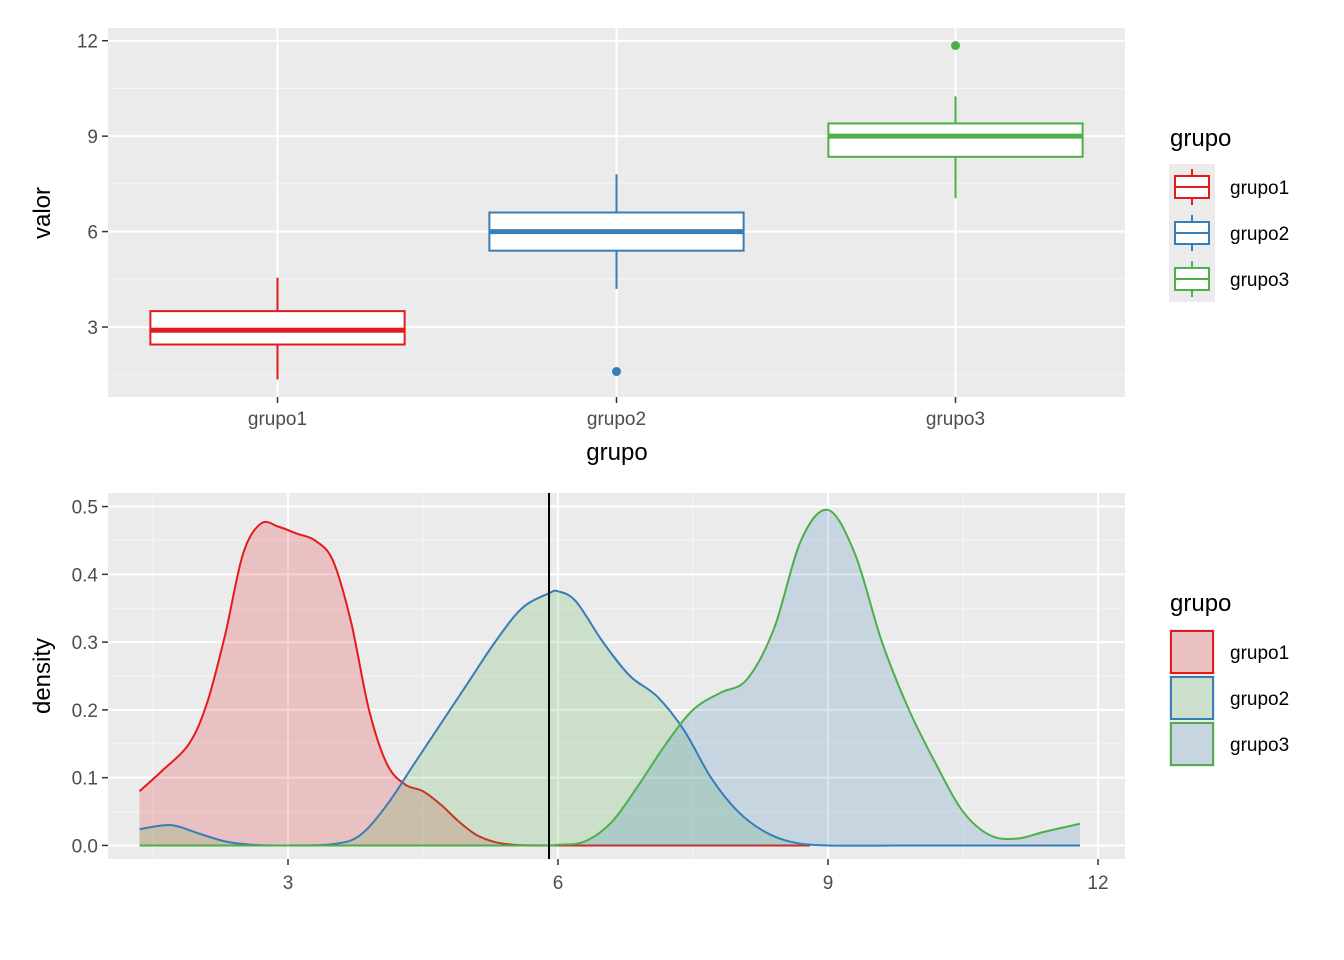  I want to click on y-tick-label: 0.3, so click(85, 643).